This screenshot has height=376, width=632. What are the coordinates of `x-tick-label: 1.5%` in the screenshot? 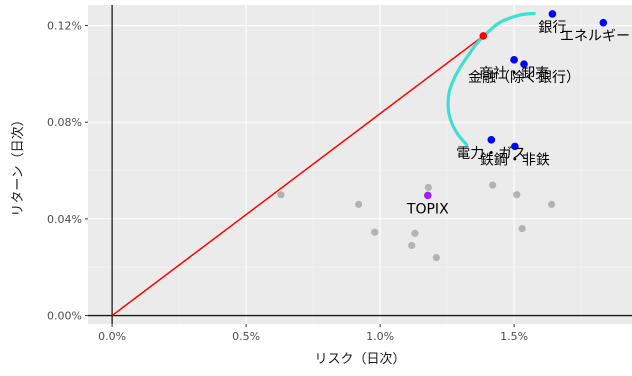 It's located at (514, 336).